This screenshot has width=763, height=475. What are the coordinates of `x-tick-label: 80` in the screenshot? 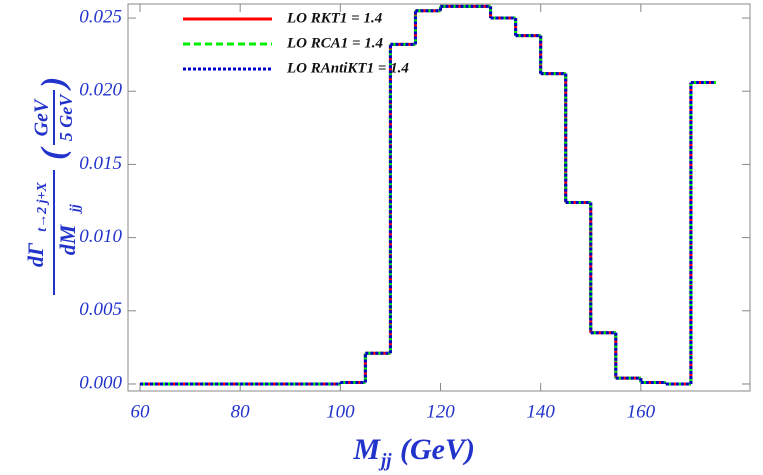 It's located at (241, 411).